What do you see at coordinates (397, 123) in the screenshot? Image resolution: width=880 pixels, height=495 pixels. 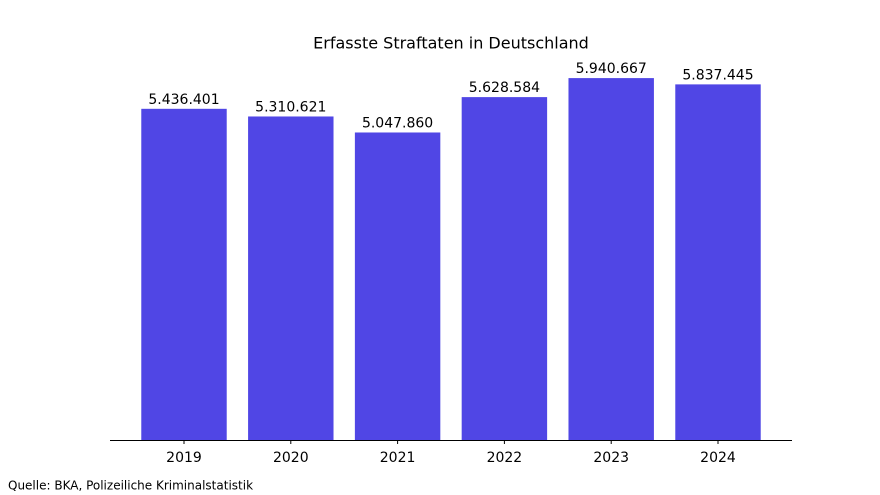 I see `value-label: 5.047.860` at bounding box center [397, 123].